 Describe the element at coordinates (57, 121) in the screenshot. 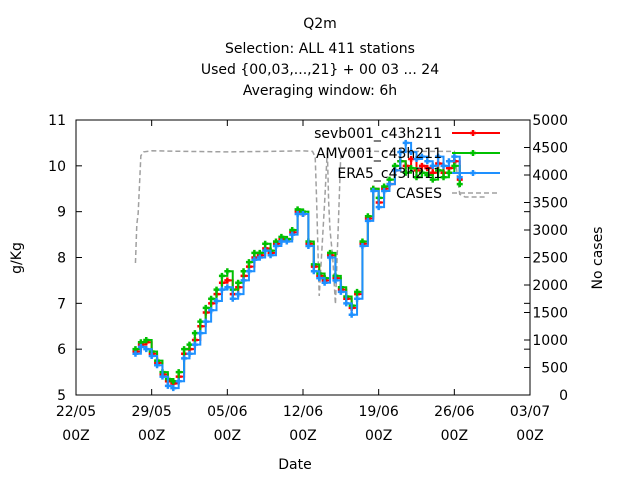

I see `y-tick-label: 11` at that location.